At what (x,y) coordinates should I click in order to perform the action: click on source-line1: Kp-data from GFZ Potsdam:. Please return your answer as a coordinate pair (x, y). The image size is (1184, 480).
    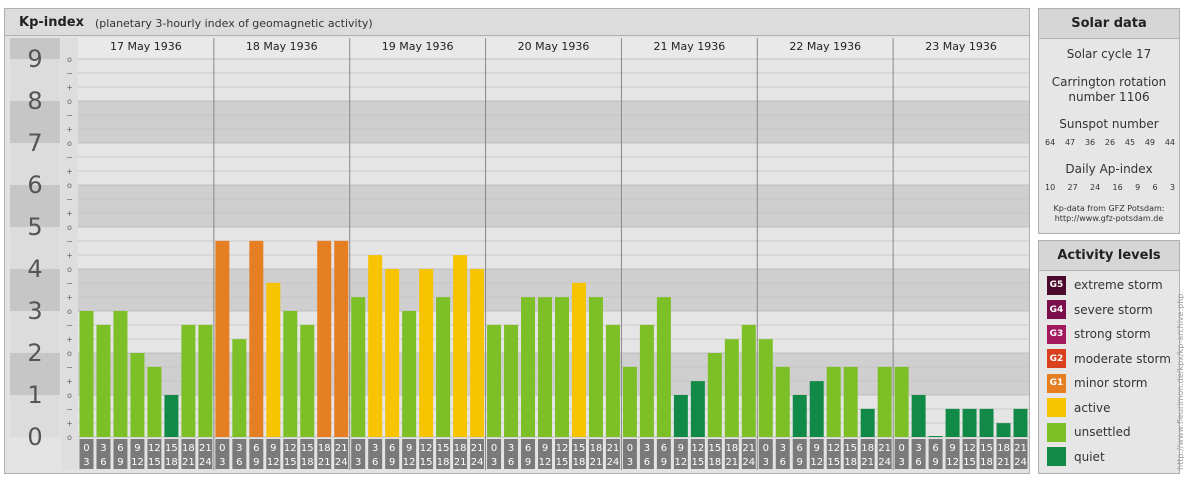
    Looking at the image, I should click on (1109, 208).